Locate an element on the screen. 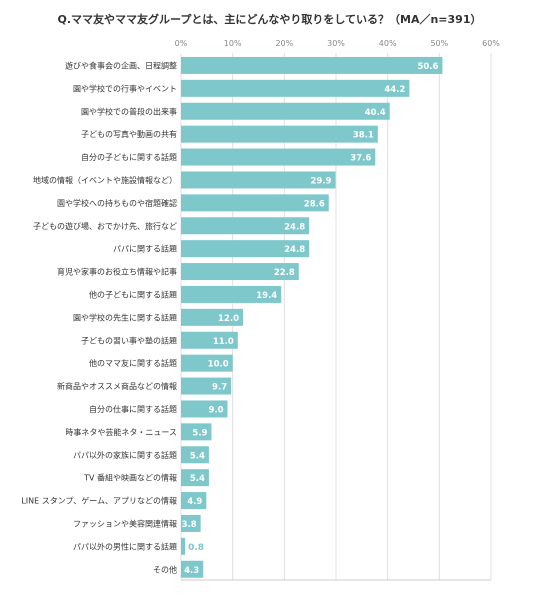 This screenshot has height=599, width=539. data-label: 4.9 is located at coordinates (194, 502).